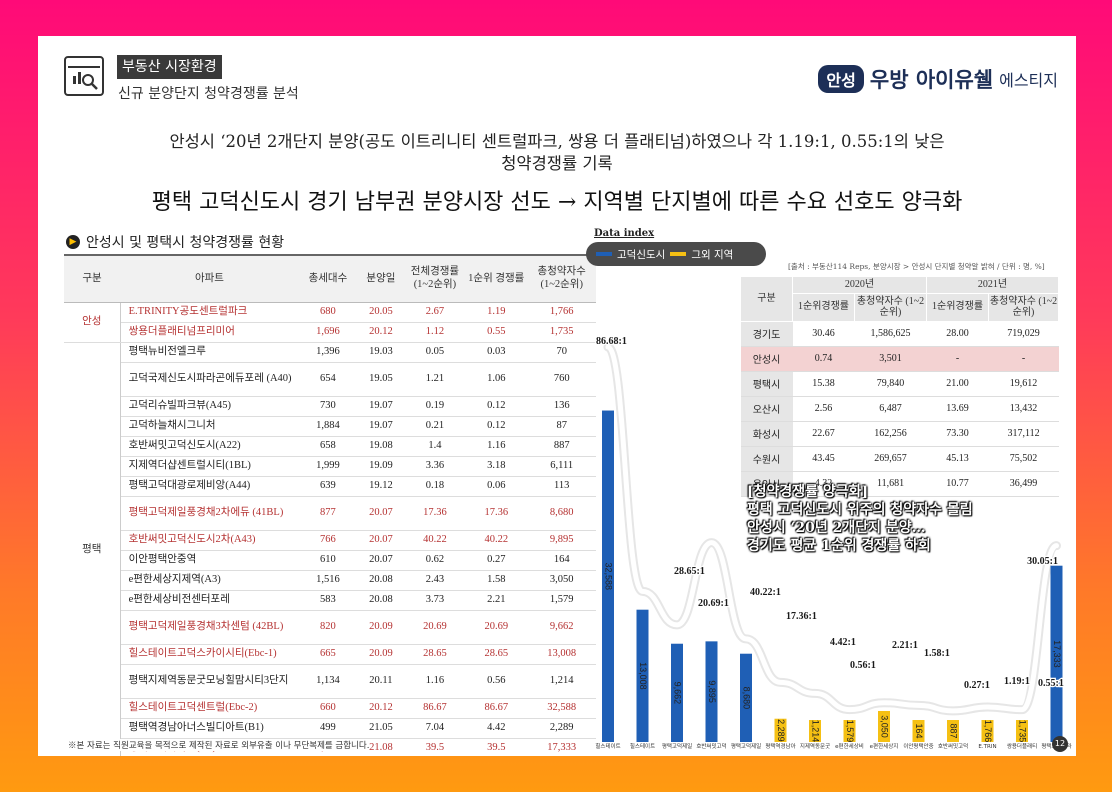  I want to click on bar-value-label: 1,766, so click(988, 731).